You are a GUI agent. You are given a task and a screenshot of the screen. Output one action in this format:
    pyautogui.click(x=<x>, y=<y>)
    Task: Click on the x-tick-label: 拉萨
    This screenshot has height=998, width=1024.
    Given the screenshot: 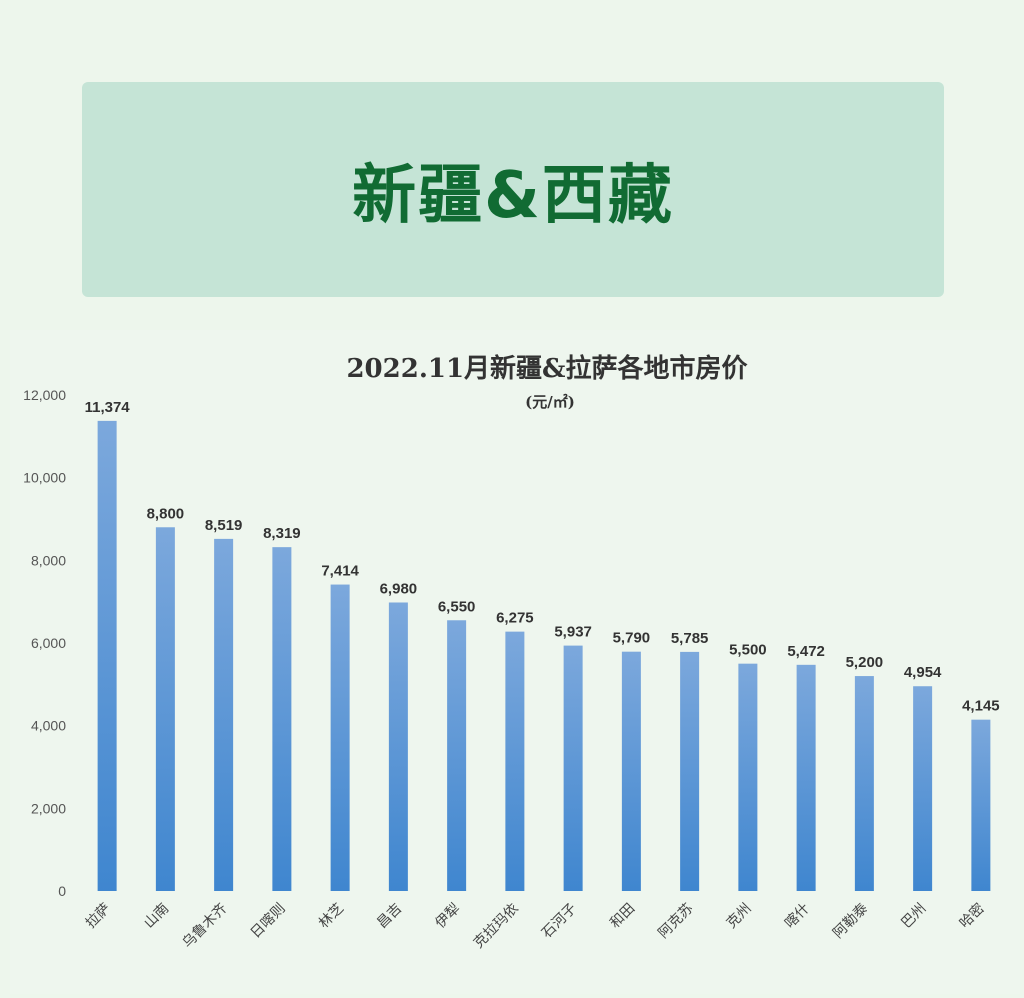 What is the action you would take?
    pyautogui.click(x=98, y=916)
    